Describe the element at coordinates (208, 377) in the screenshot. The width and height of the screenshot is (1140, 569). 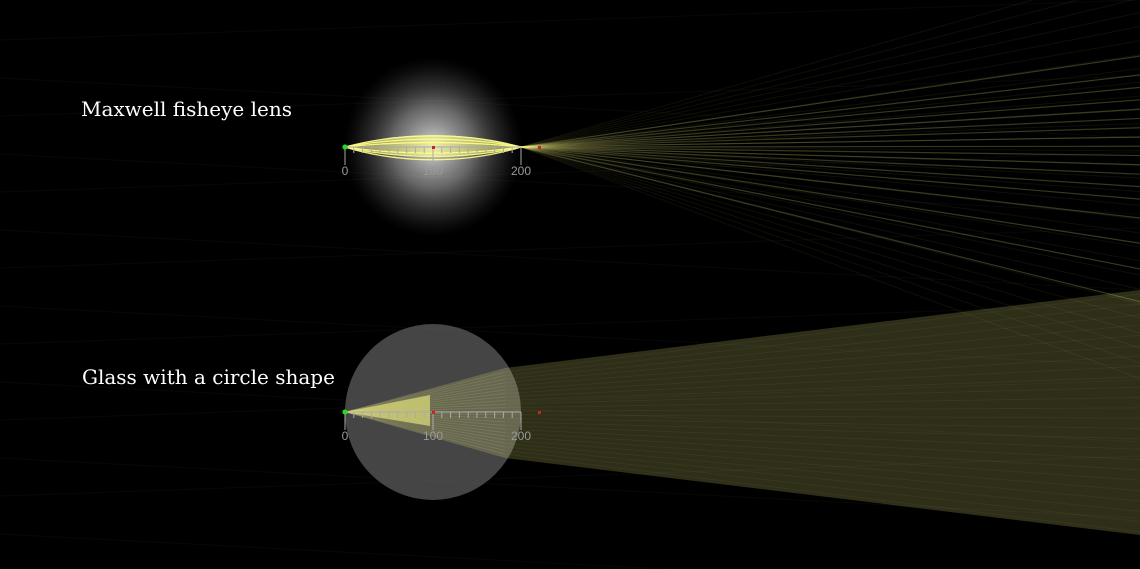
I see `panel-title-glass-circle: Glass with a circle shape` at that location.